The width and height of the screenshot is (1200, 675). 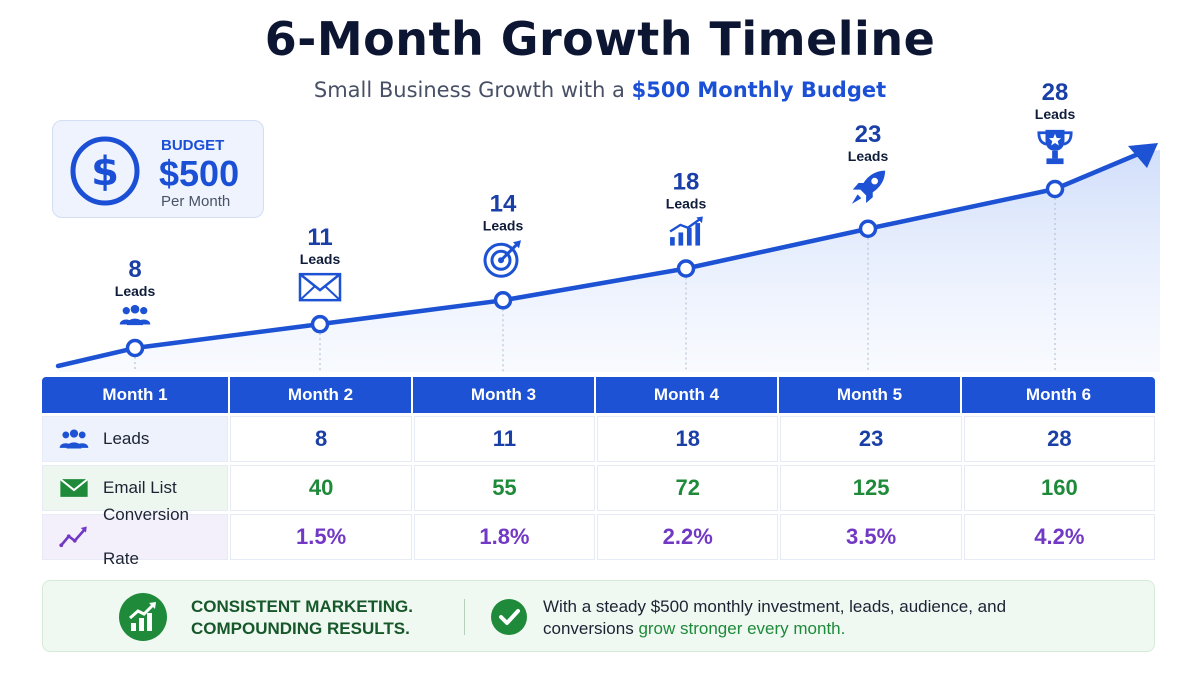 I want to click on budget-per: Per Month, so click(x=196, y=201).